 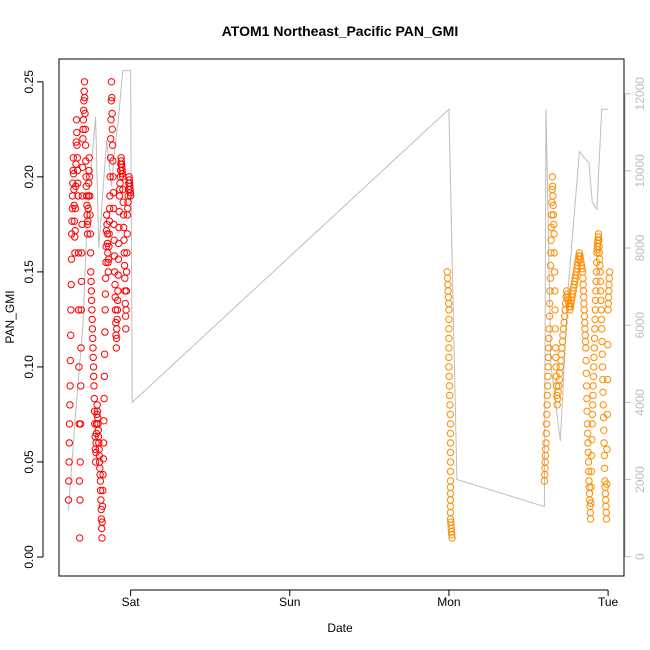 What do you see at coordinates (29, 82) in the screenshot?
I see `y-tick-label: 0.25` at bounding box center [29, 82].